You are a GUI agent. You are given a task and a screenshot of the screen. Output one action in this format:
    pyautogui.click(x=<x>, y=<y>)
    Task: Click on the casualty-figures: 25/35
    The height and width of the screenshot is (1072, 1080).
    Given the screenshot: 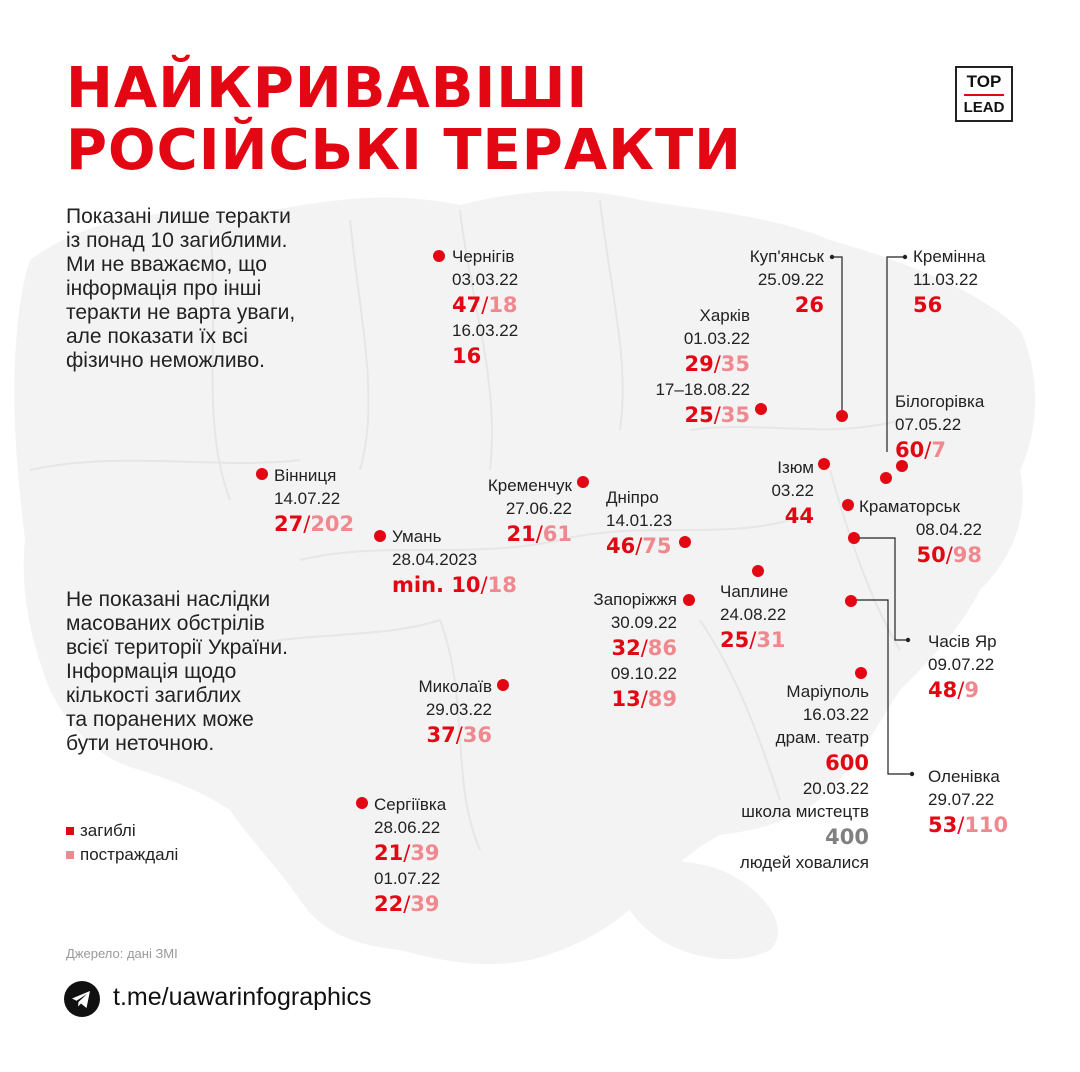 What is the action you would take?
    pyautogui.click(x=717, y=415)
    